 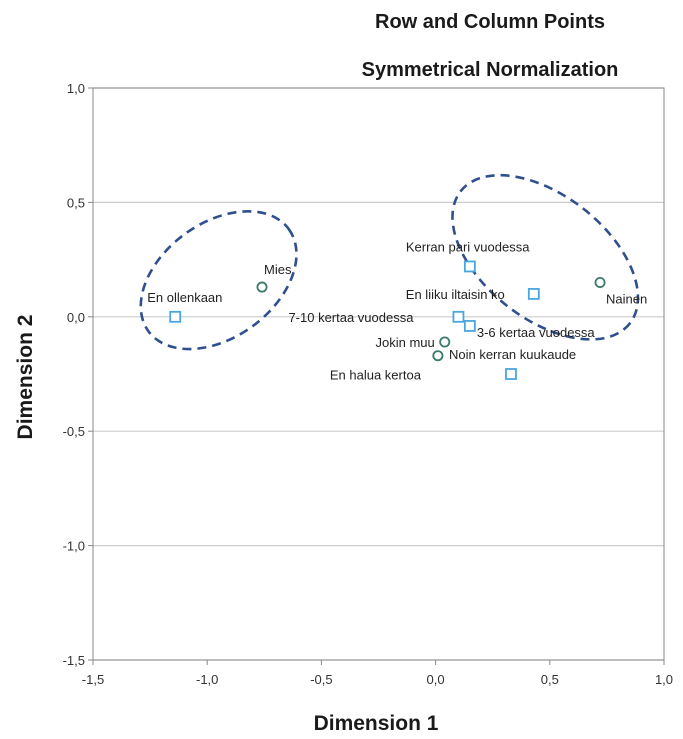 I want to click on x-tick-label: 0,5, so click(x=550, y=679).